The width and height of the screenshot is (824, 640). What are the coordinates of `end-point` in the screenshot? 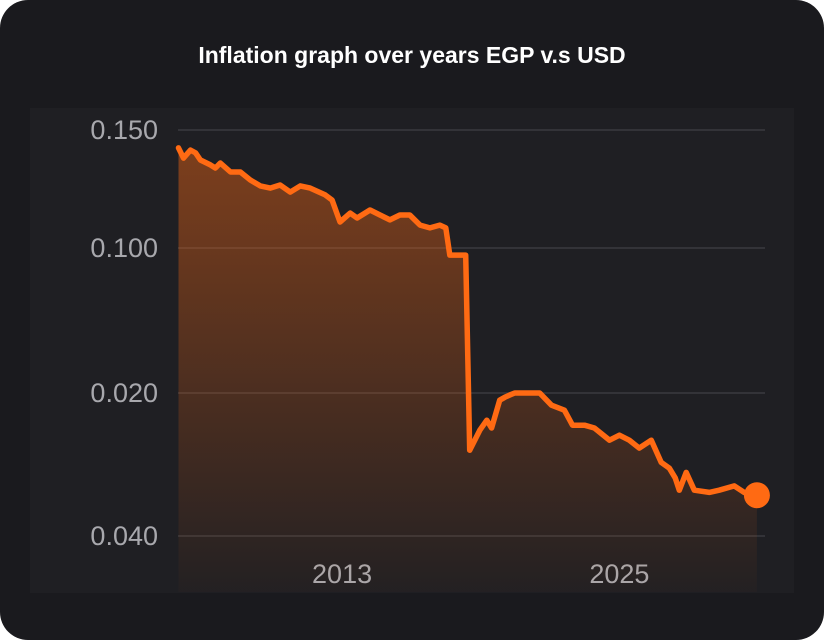 It's located at (756, 495).